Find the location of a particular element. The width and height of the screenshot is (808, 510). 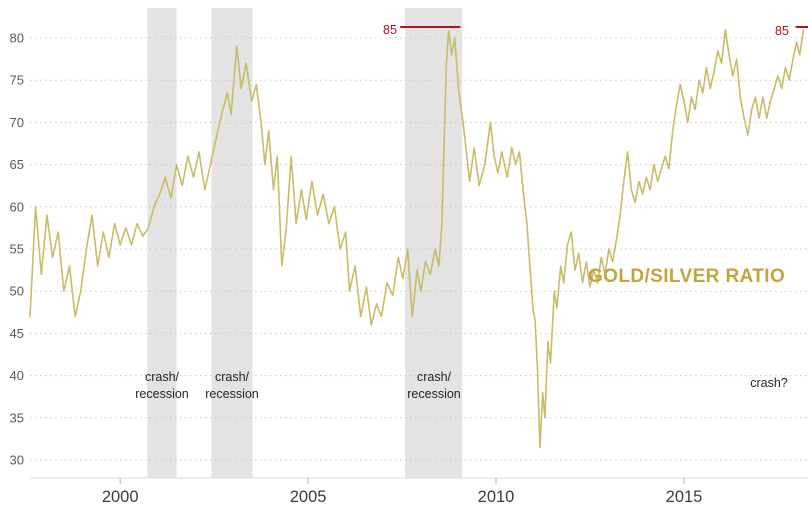

y-tick-label: 30 is located at coordinates (17, 460).